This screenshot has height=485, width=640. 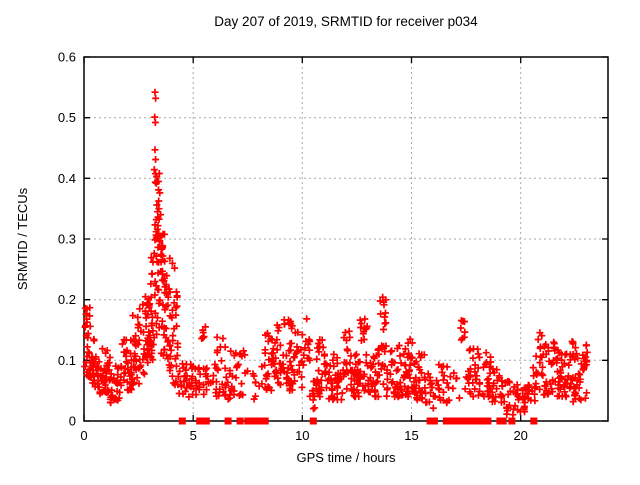 I want to click on y-tick-label: 0.6, so click(x=67, y=57).